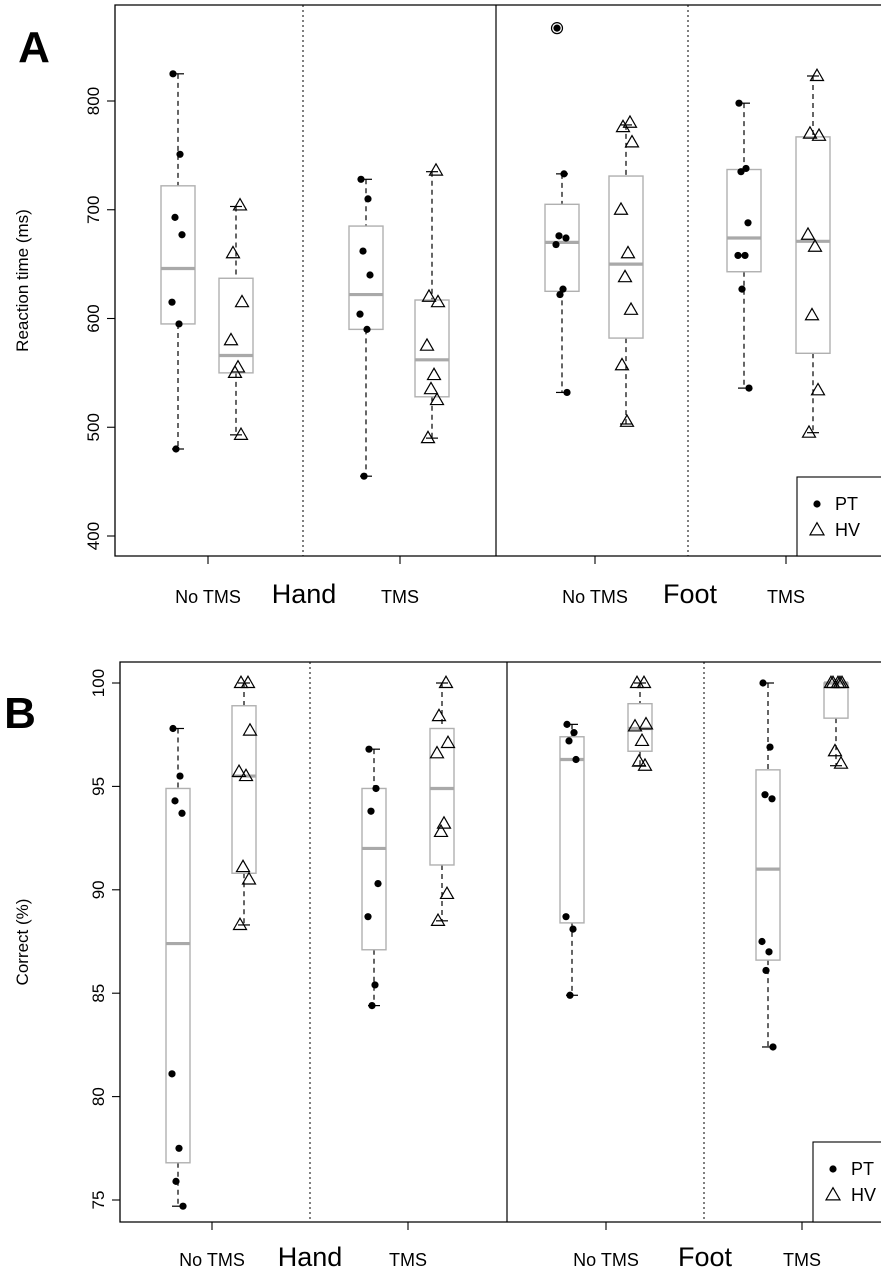 The image size is (881, 1279). What do you see at coordinates (557, 28) in the screenshot?
I see `outlier-marker` at bounding box center [557, 28].